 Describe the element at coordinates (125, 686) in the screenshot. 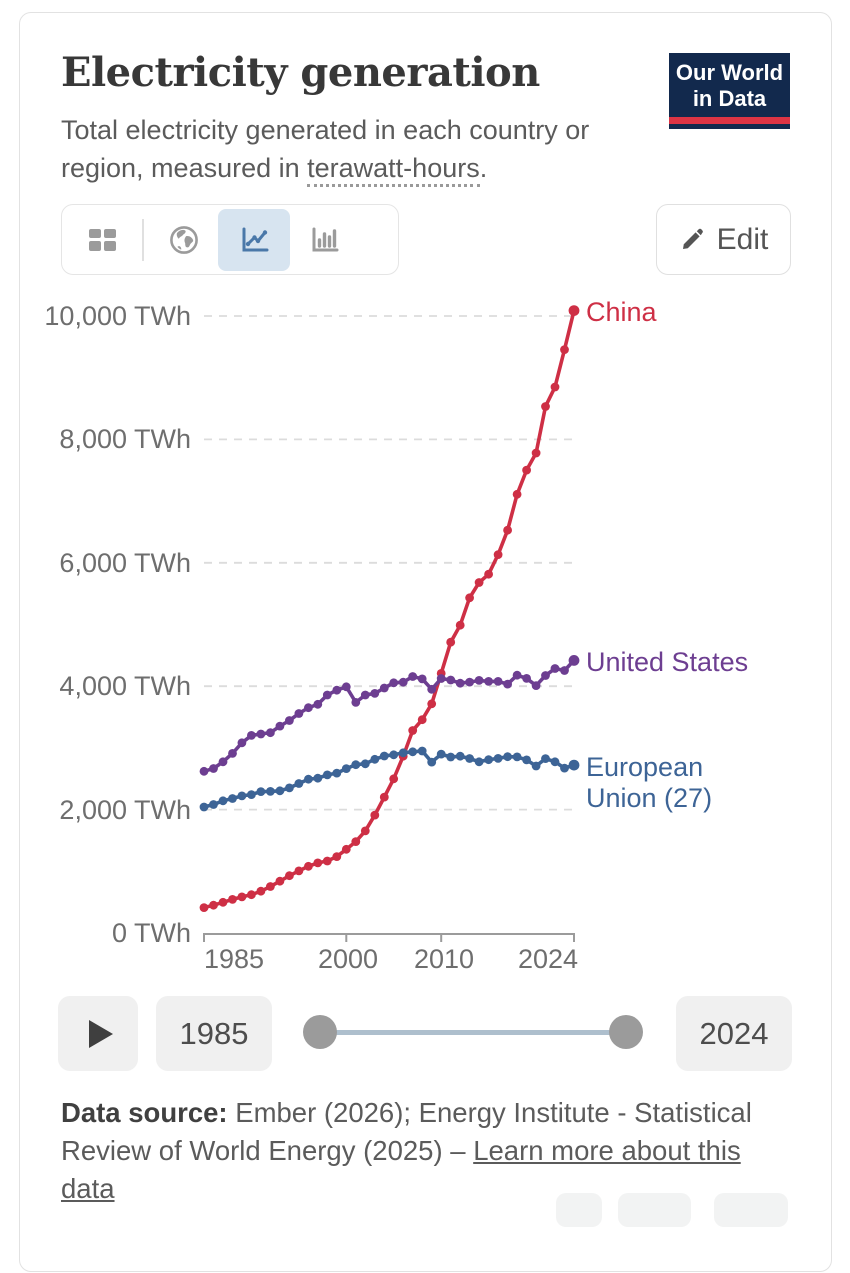

I see `y-axis-label: 4,000 TWh` at that location.